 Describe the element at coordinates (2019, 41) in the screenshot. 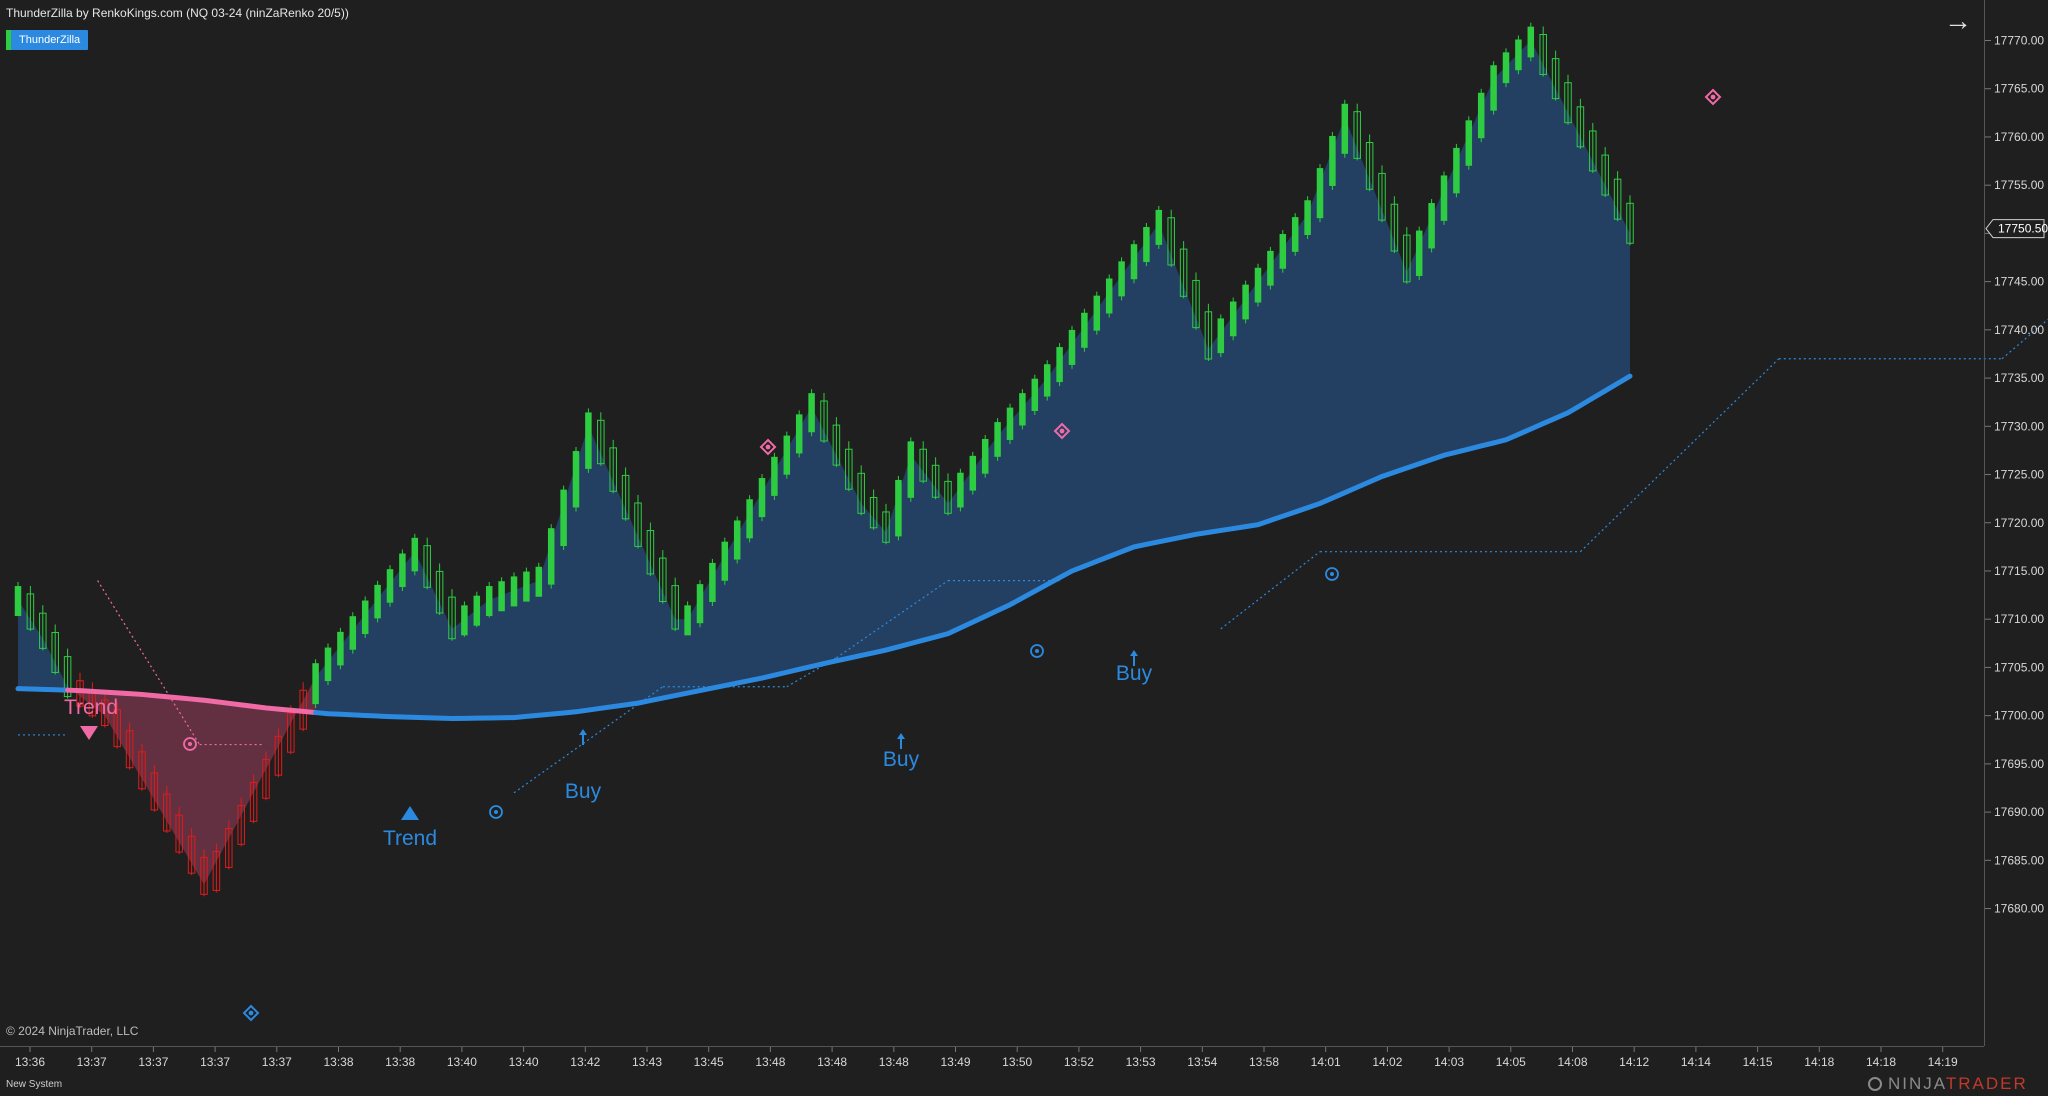

I see `price-tick-label: 17770.00` at that location.